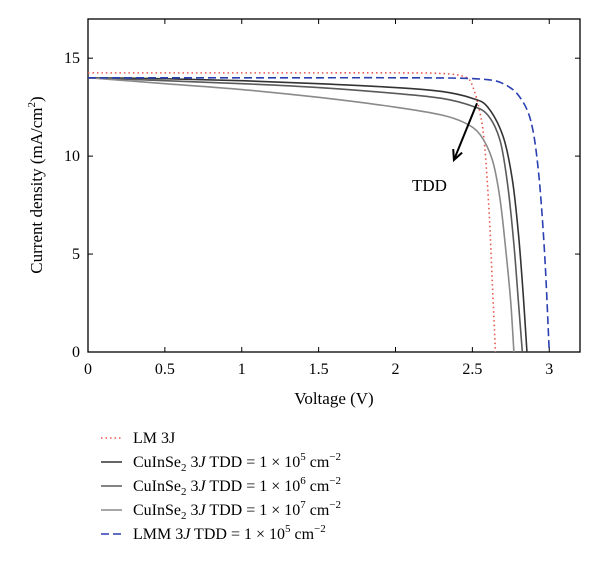 This screenshot has width=600, height=578. Describe the element at coordinates (88, 369) in the screenshot. I see `x-tick-label: 0` at that location.